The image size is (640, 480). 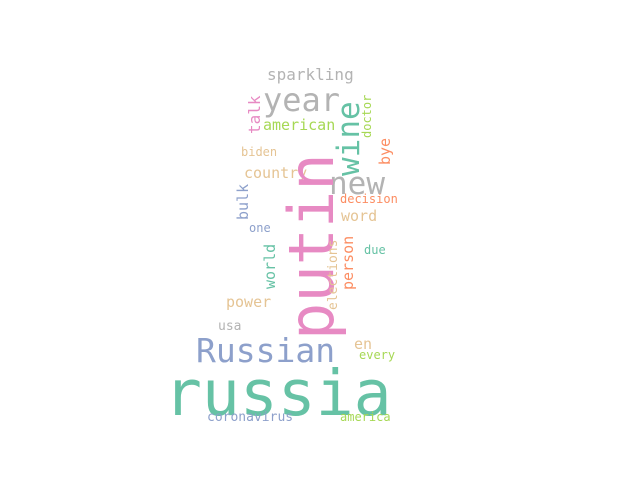 I want to click on word-en: en, so click(x=363, y=344).